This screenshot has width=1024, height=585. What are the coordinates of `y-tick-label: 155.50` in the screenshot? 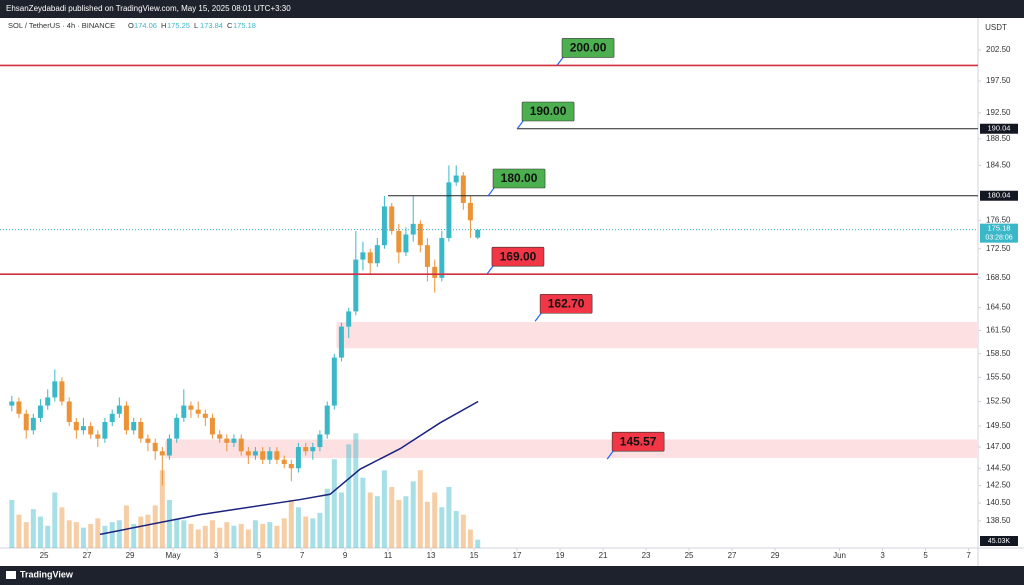 It's located at (998, 376).